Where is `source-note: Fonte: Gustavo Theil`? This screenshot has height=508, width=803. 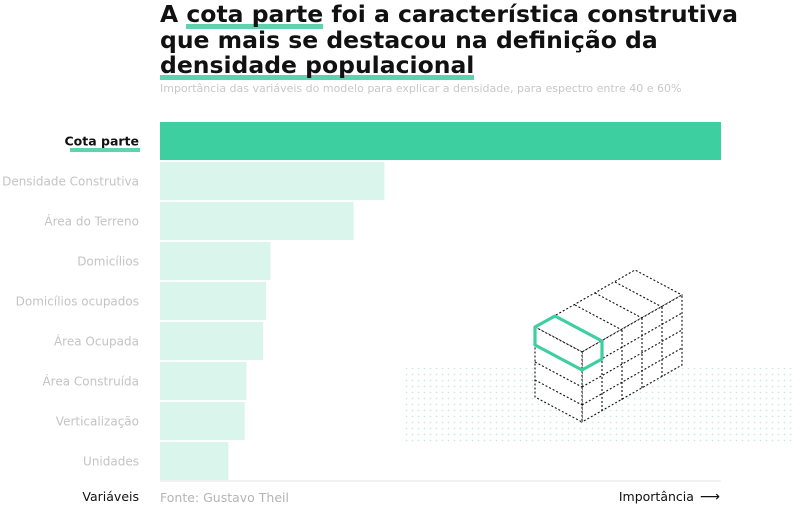 source-note: Fonte: Gustavo Theil is located at coordinates (224, 497).